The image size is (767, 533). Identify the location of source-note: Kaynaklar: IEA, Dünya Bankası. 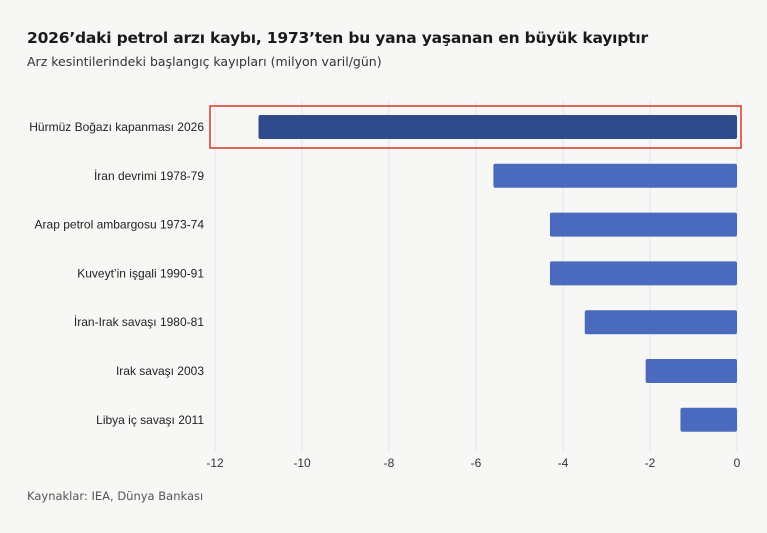
(115, 496).